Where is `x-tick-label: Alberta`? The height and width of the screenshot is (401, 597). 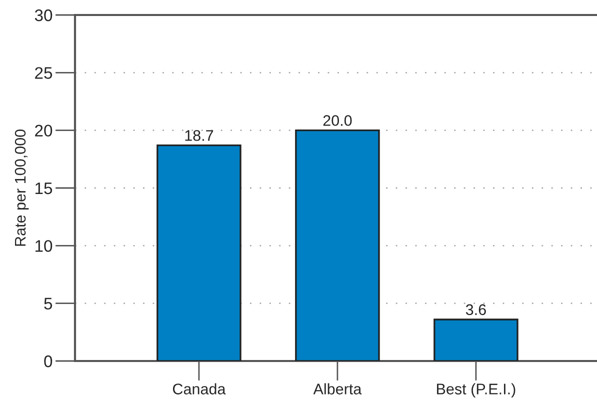 x-tick-label: Alberta is located at coordinates (337, 388).